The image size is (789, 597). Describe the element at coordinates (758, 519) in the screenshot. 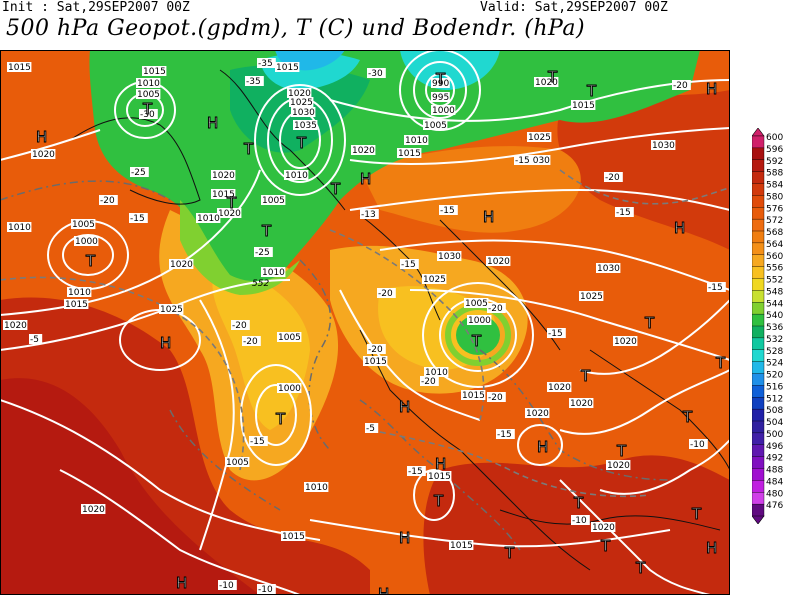

I see `legend-bottom-arrow` at that location.